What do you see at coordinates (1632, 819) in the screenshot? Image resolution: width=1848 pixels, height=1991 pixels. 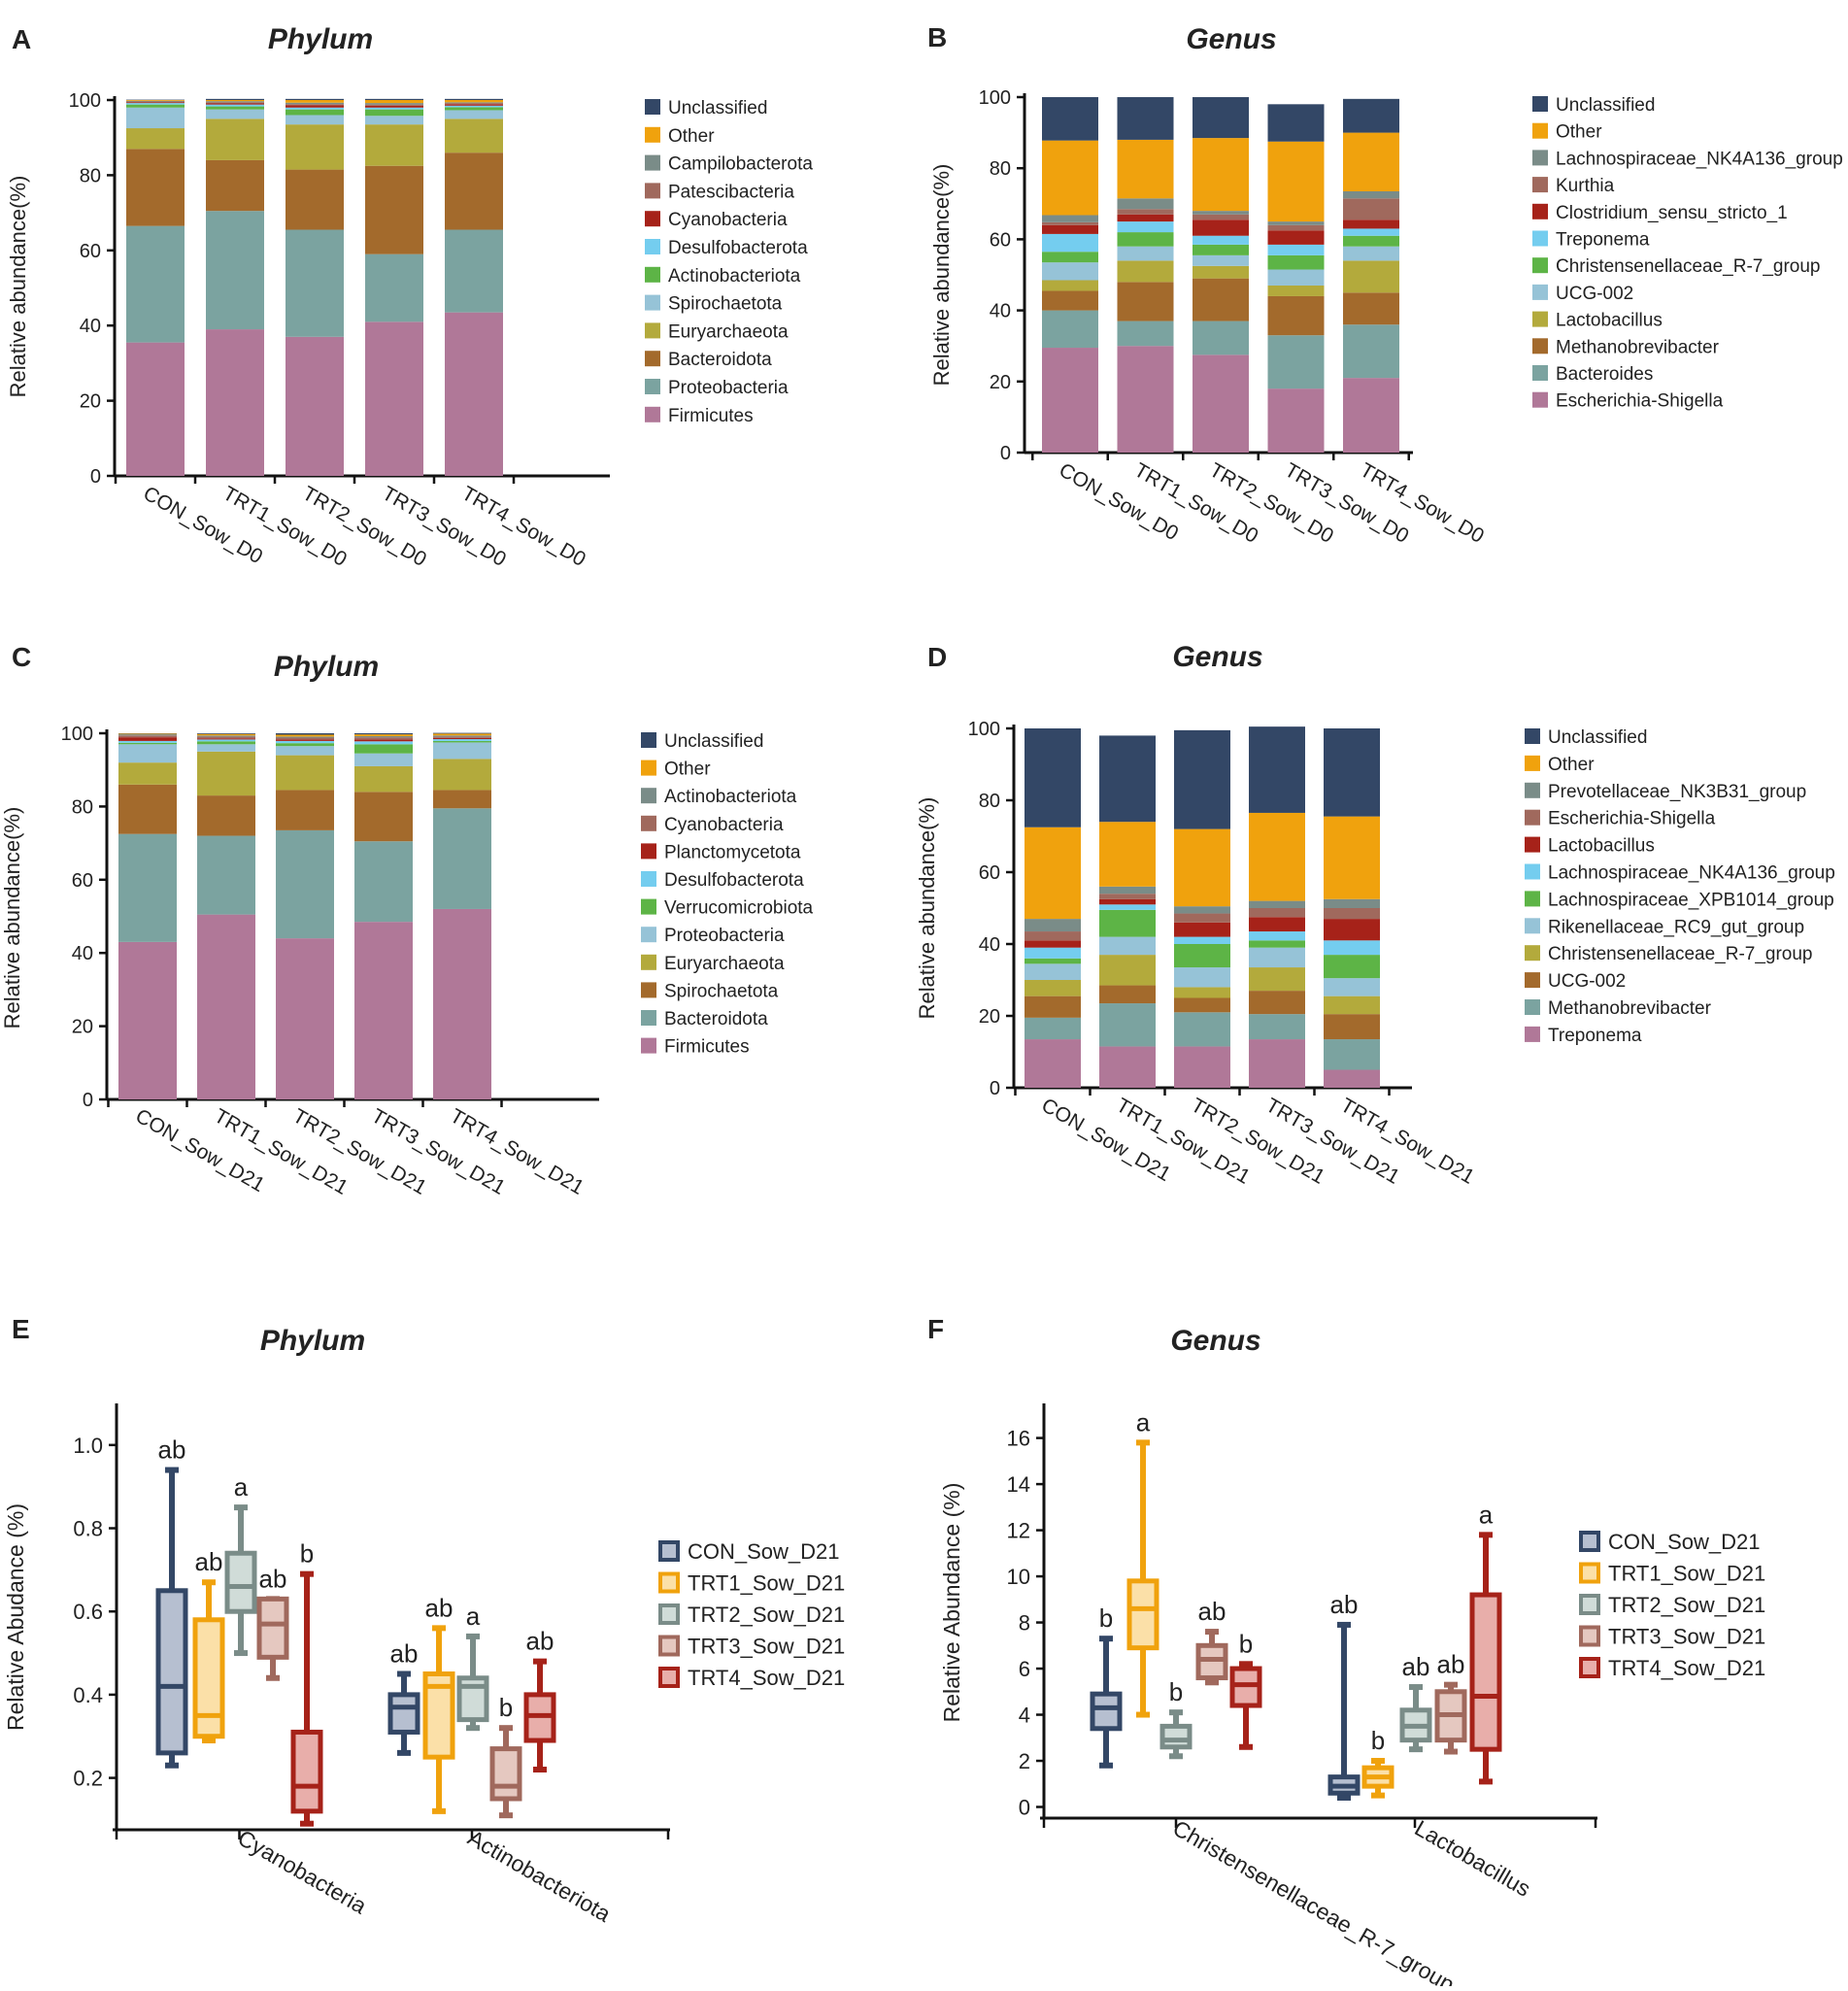 I see `legend-label: Escherichia-Shigella` at bounding box center [1632, 819].